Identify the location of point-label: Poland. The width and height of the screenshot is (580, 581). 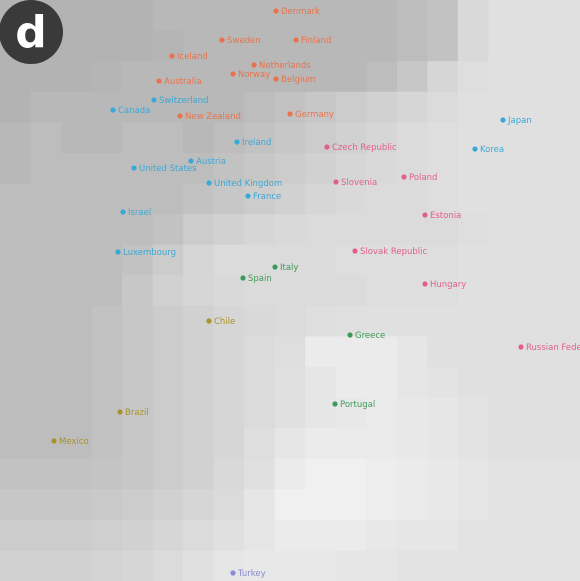
(423, 178).